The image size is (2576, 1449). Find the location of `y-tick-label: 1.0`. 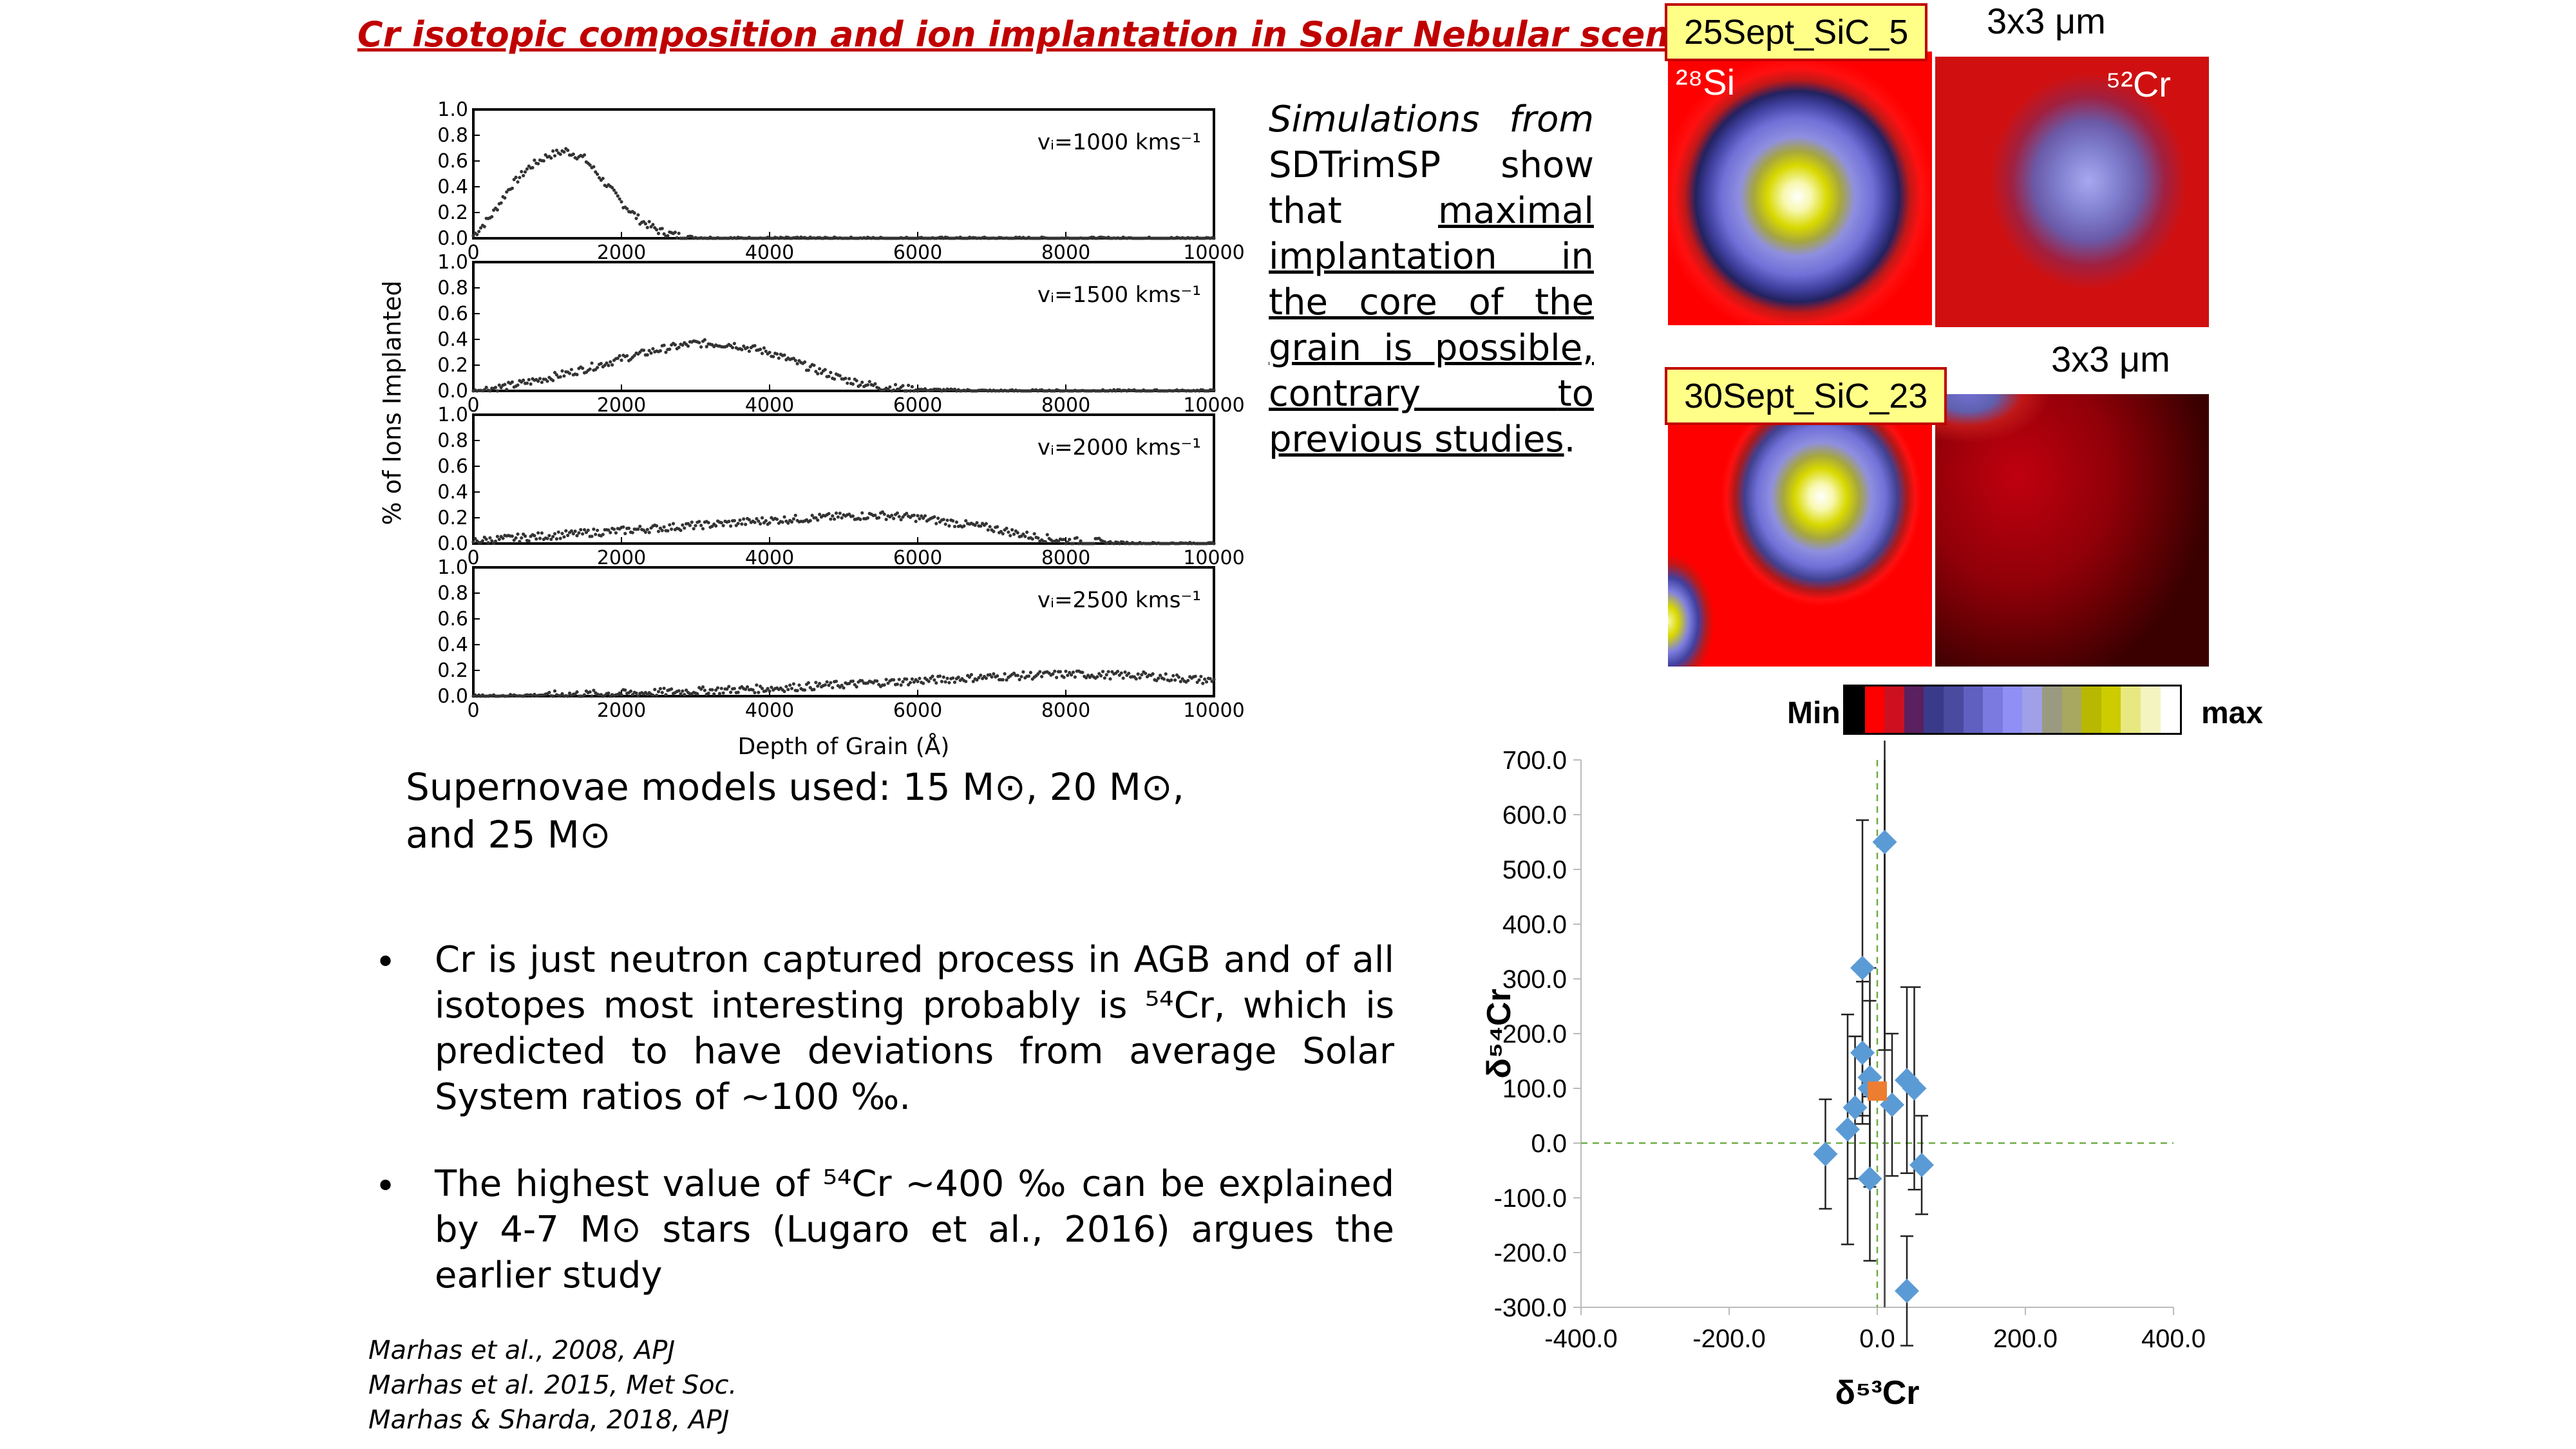

y-tick-label: 1.0 is located at coordinates (452, 110).